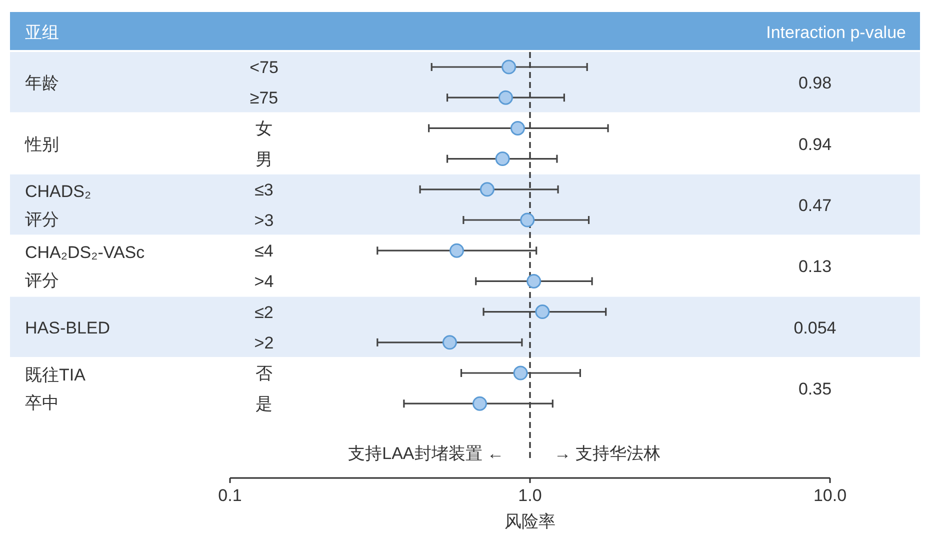 Image resolution: width=928 pixels, height=533 pixels. Describe the element at coordinates (67, 328) in the screenshot. I see `text: HAS-BLED` at that location.